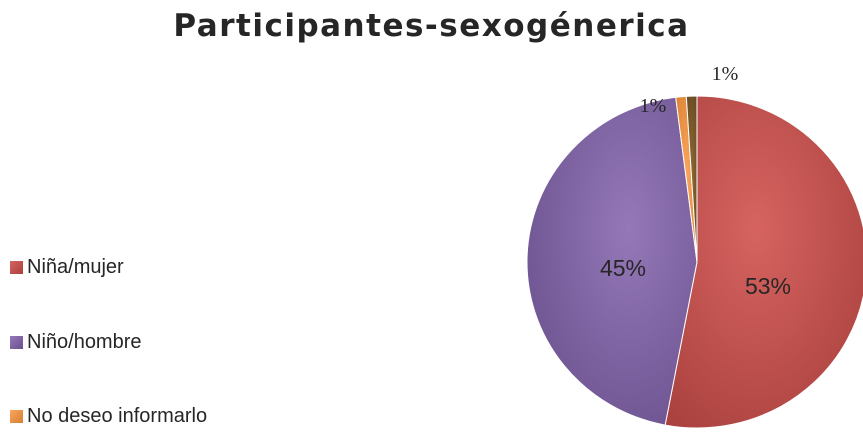  I want to click on legend-item-nino-hombre: Niño/hombre, so click(76, 342).